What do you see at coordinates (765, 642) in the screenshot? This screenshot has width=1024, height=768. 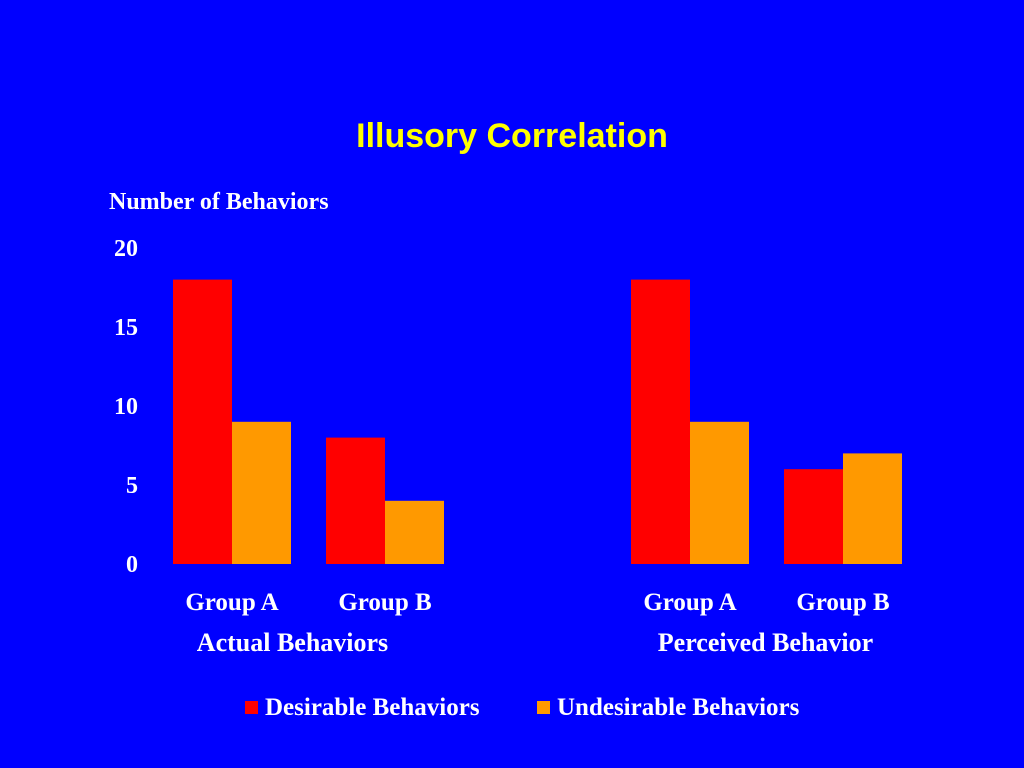 I see `group-label: Perceived Behavior` at bounding box center [765, 642].